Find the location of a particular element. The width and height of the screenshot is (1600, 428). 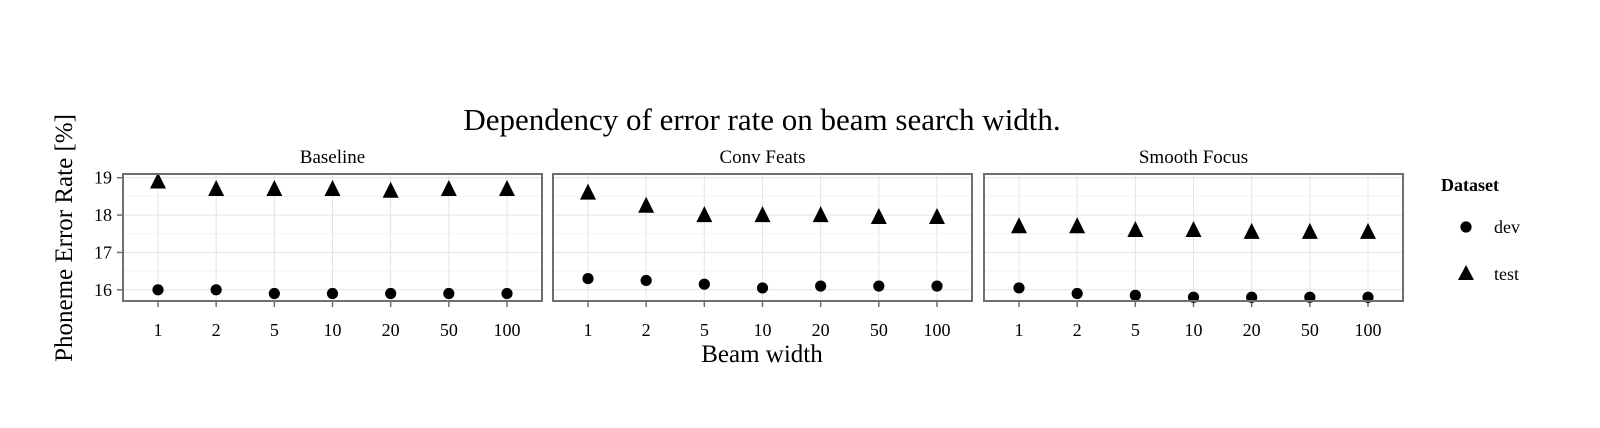

y-axis-title: Phoneme Error Rate [%] is located at coordinates (64, 238).